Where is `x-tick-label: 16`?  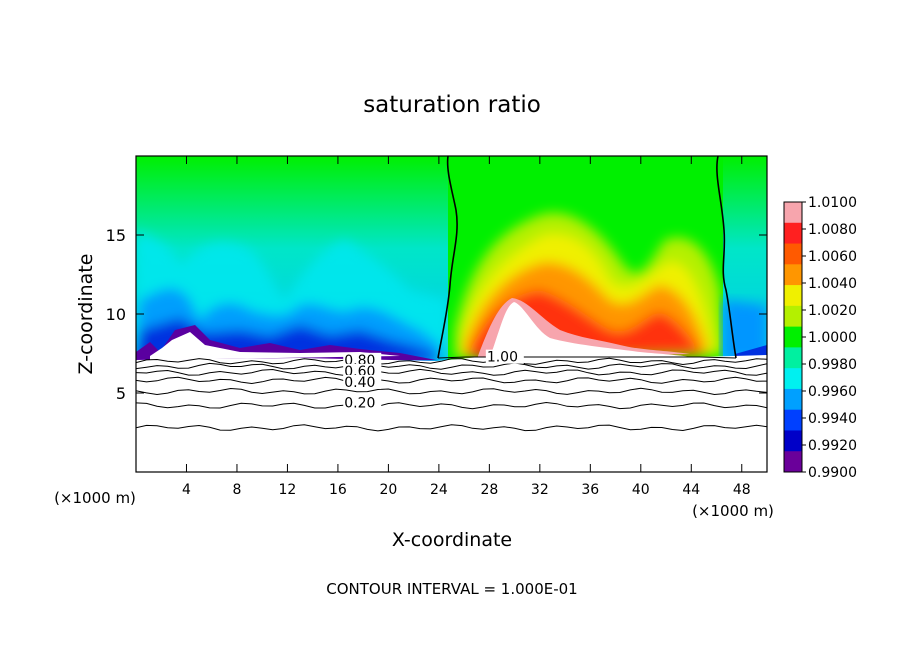
x-tick-label: 16 is located at coordinates (338, 490).